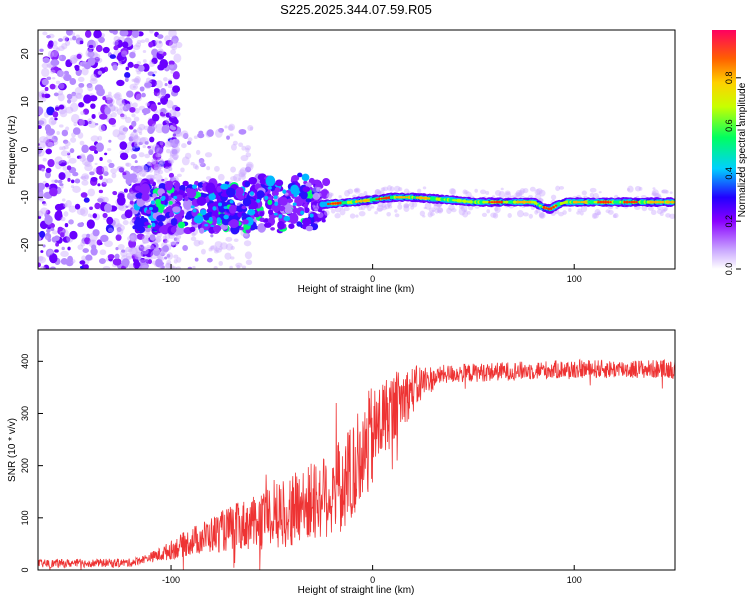 The width and height of the screenshot is (750, 600). What do you see at coordinates (574, 279) in the screenshot?
I see `x-tick-label: 100` at bounding box center [574, 279].